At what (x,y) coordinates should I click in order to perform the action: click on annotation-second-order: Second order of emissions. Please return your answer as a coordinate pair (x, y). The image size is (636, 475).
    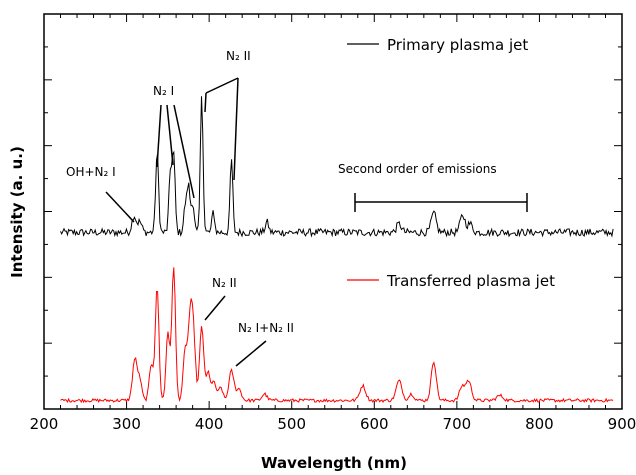
    Looking at the image, I should click on (417, 169).